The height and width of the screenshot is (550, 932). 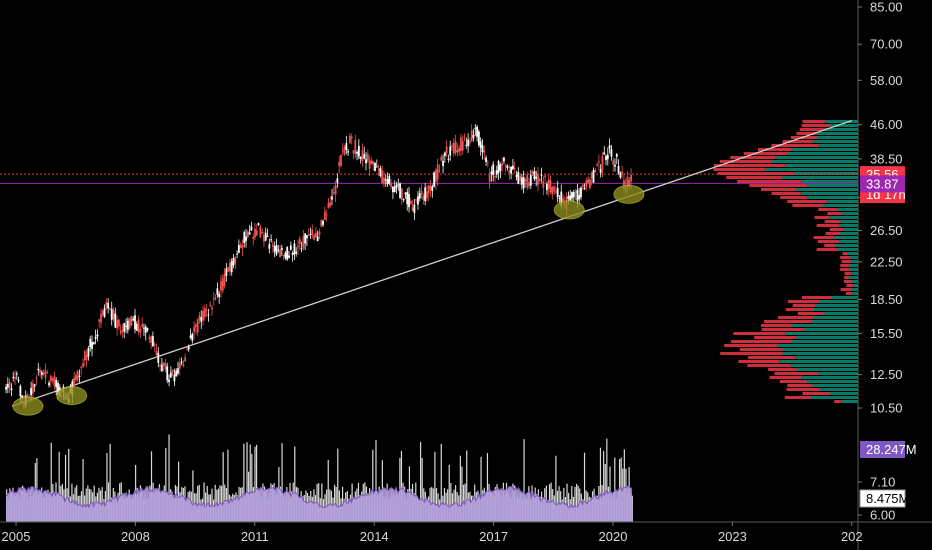 I want to click on y-tick-label: 58.00, so click(x=886, y=80).